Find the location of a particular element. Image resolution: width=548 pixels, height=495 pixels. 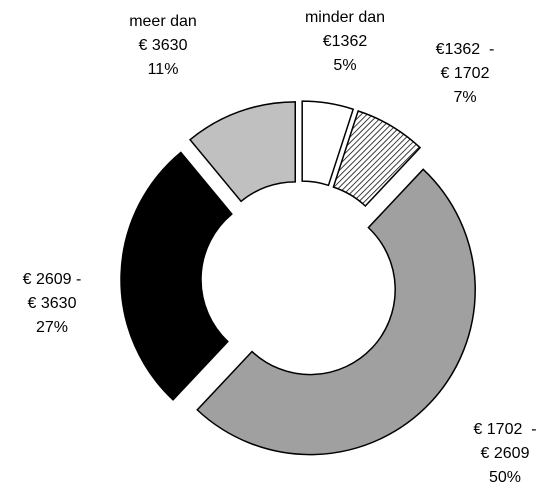

percent-label: 11% is located at coordinates (163, 69).